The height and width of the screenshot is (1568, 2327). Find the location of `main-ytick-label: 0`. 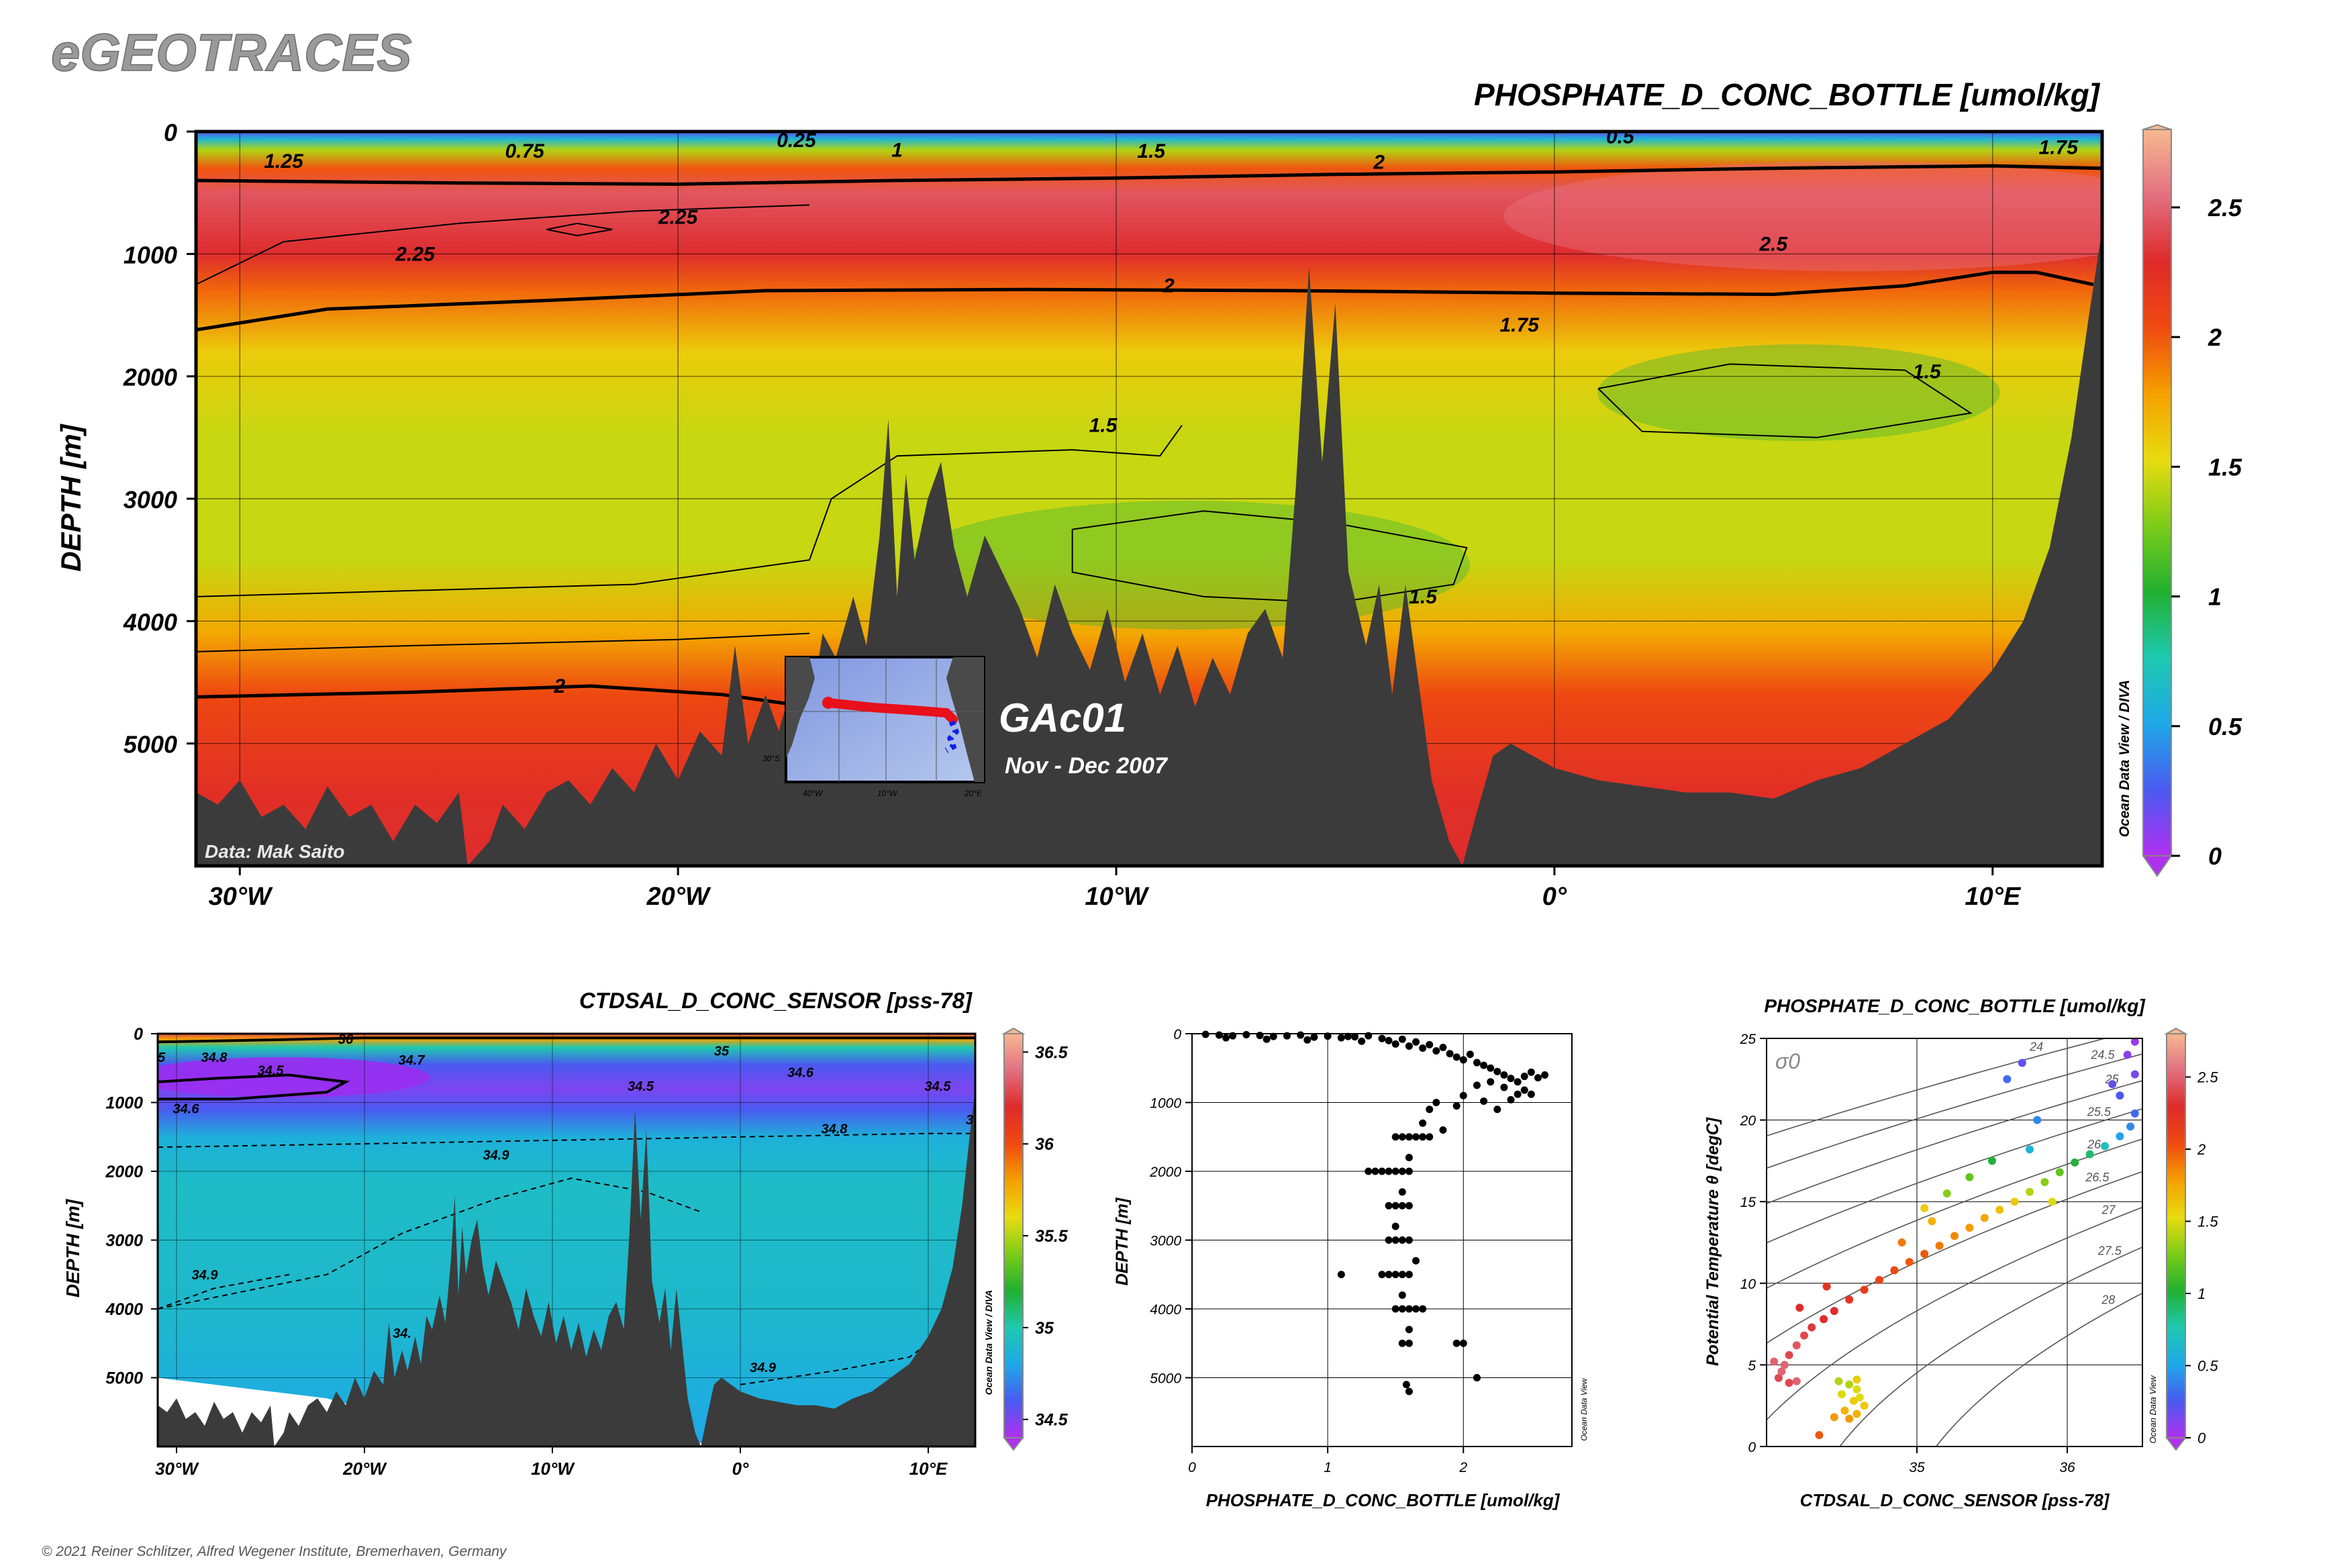

main-ytick-label: 0 is located at coordinates (170, 133).